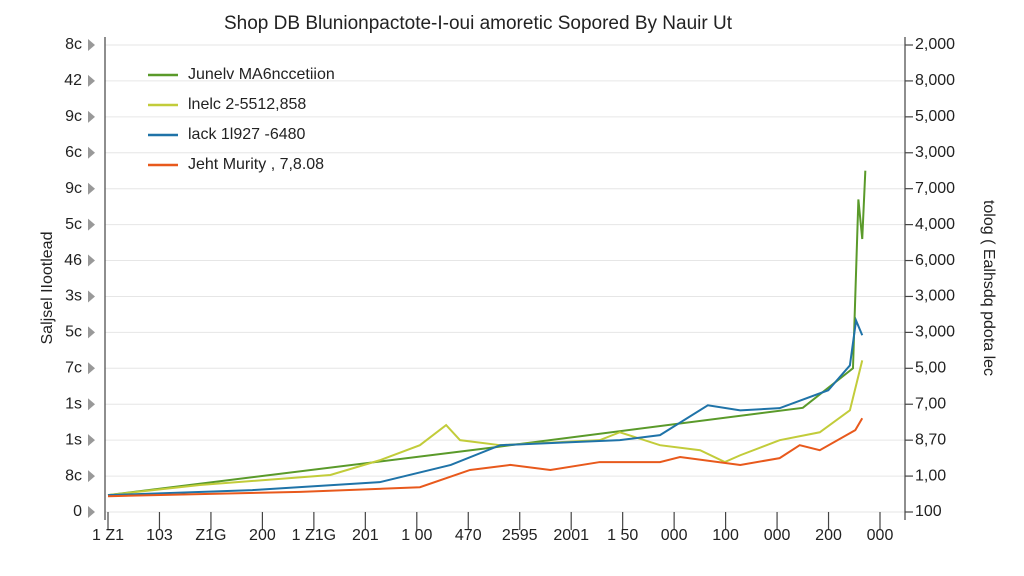 The height and width of the screenshot is (576, 1024). What do you see at coordinates (485, 457) in the screenshot?
I see `line` at bounding box center [485, 457].